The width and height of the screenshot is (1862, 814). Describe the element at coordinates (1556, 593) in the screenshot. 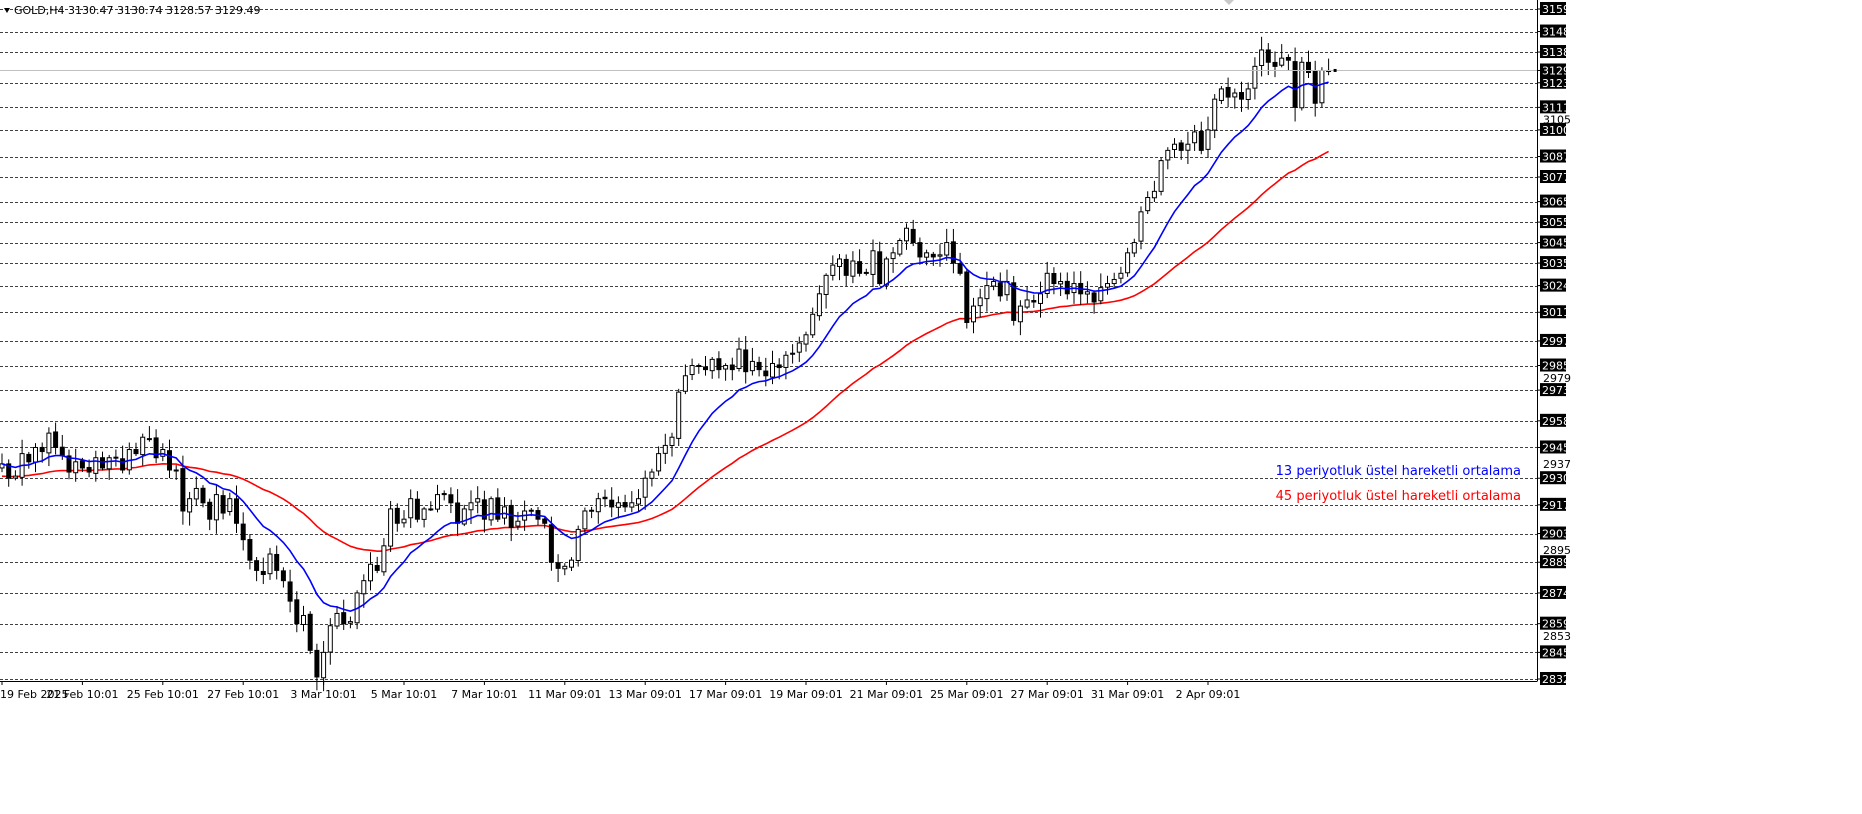

I see `price-tag-label: 2874` at that location.